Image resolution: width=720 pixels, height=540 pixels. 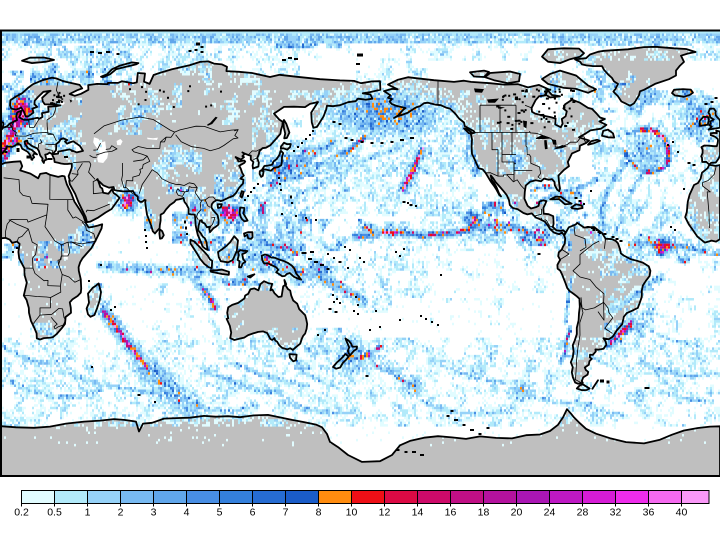 What do you see at coordinates (220, 513) in the screenshot?
I see `svg-text: 5` at bounding box center [220, 513].